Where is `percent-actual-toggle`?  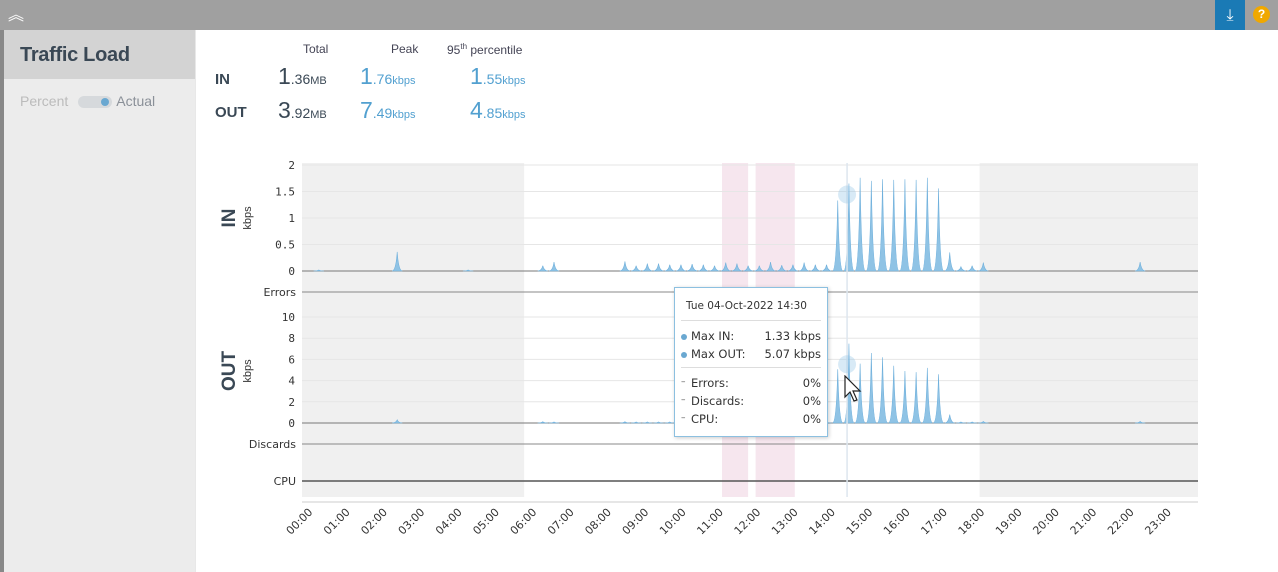
percent-actual-toggle is located at coordinates (95, 102).